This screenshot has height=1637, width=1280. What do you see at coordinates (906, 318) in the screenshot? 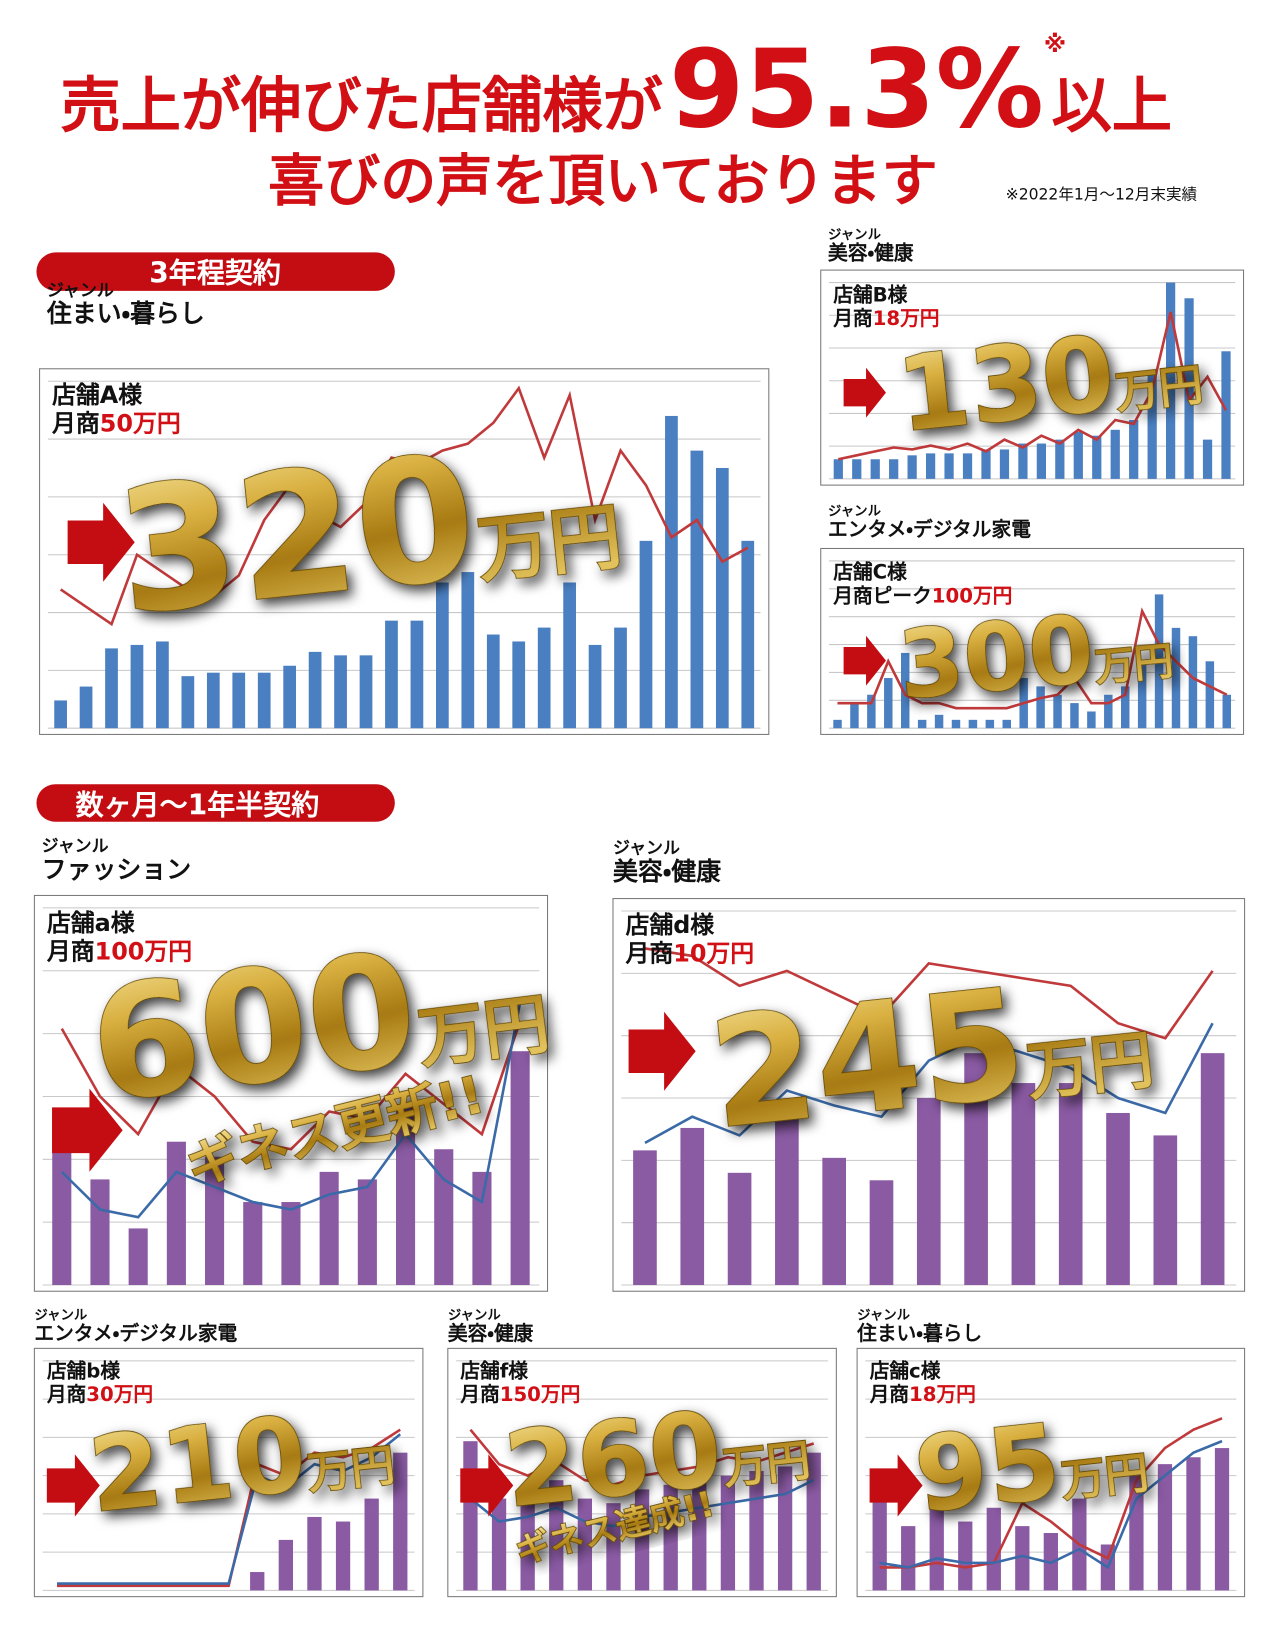
I see `monthly-before: 18万円` at bounding box center [906, 318].